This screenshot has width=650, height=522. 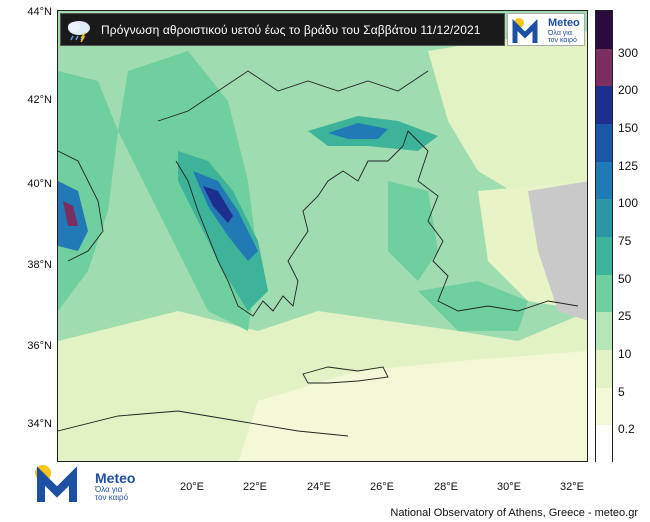 What do you see at coordinates (473, 306) in the screenshot?
I see `moderate-precip-dodecanese` at bounding box center [473, 306].